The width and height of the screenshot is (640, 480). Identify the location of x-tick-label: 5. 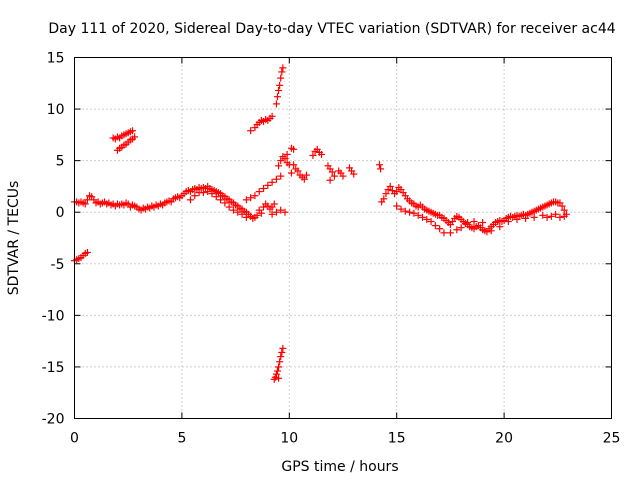
(181, 439).